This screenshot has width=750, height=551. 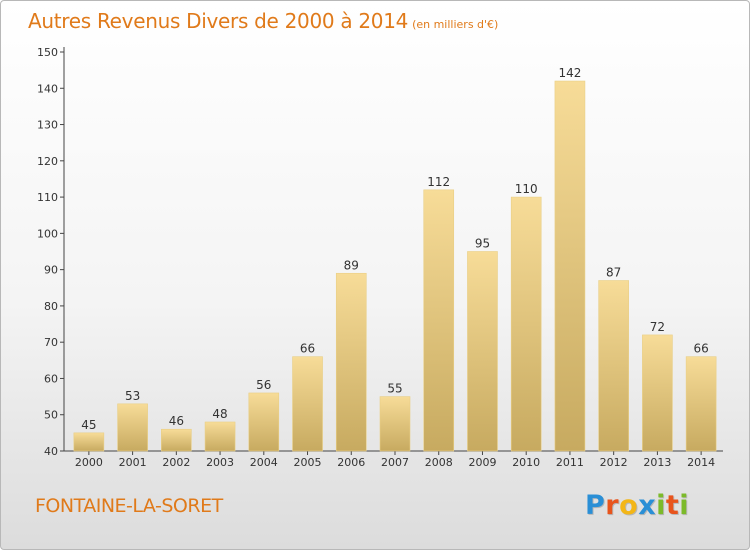 I want to click on x-tick-label: 2007, so click(x=395, y=462).